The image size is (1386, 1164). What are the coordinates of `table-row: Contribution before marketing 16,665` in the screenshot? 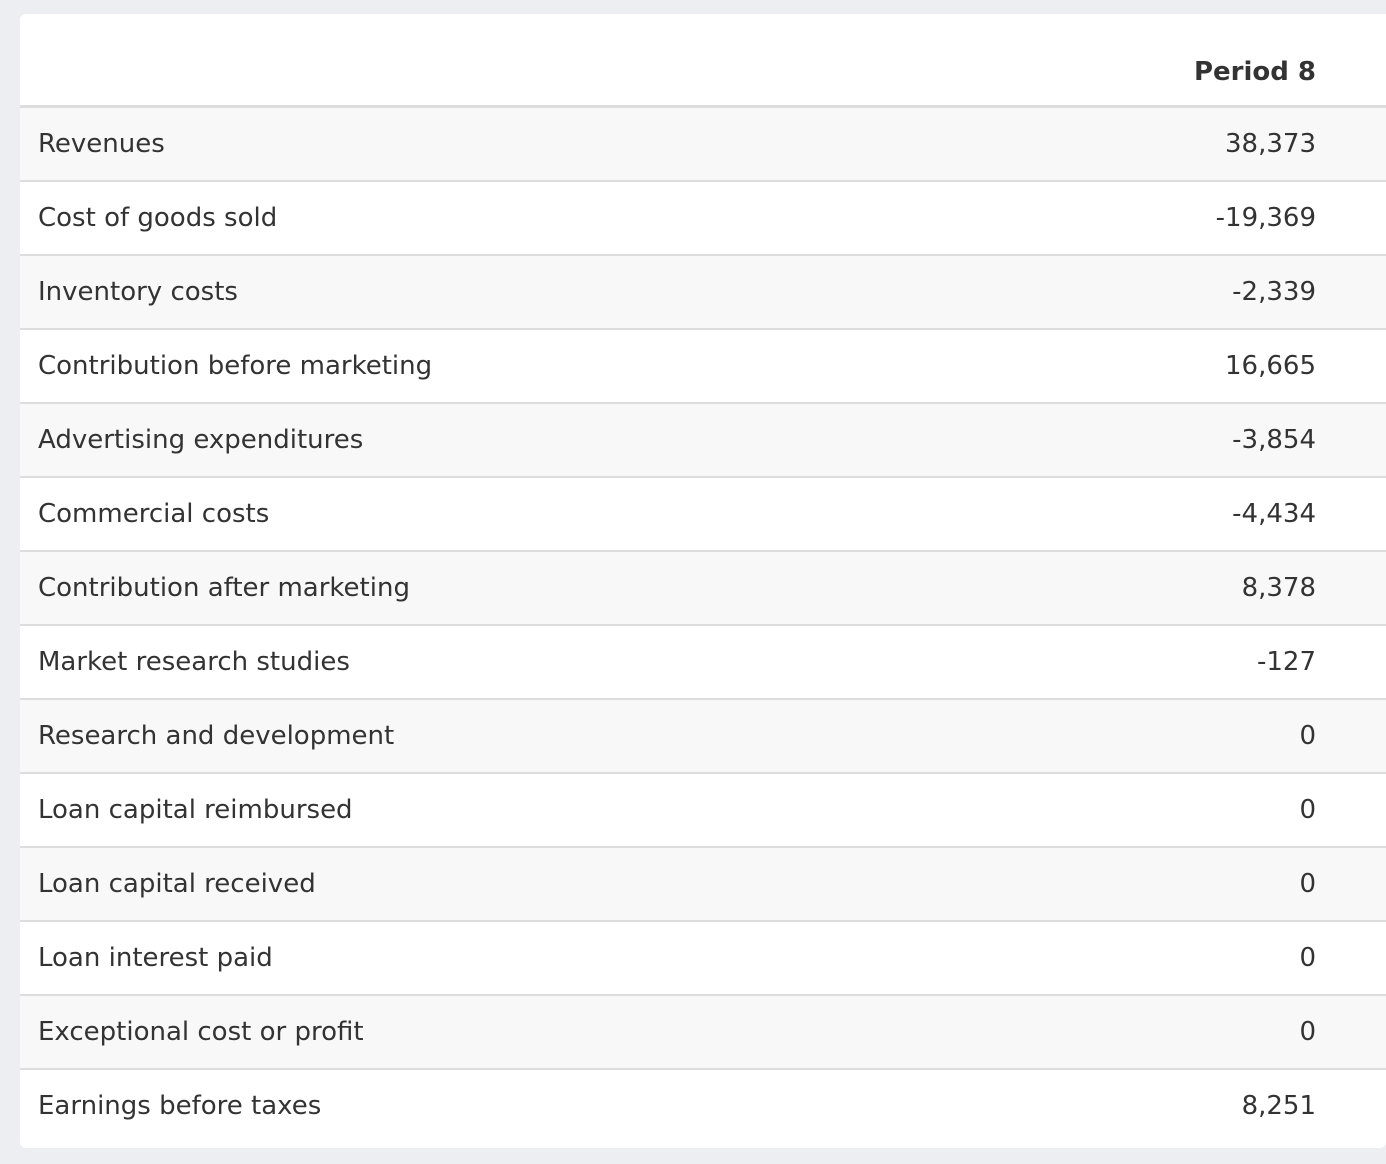 It's located at (703, 367).